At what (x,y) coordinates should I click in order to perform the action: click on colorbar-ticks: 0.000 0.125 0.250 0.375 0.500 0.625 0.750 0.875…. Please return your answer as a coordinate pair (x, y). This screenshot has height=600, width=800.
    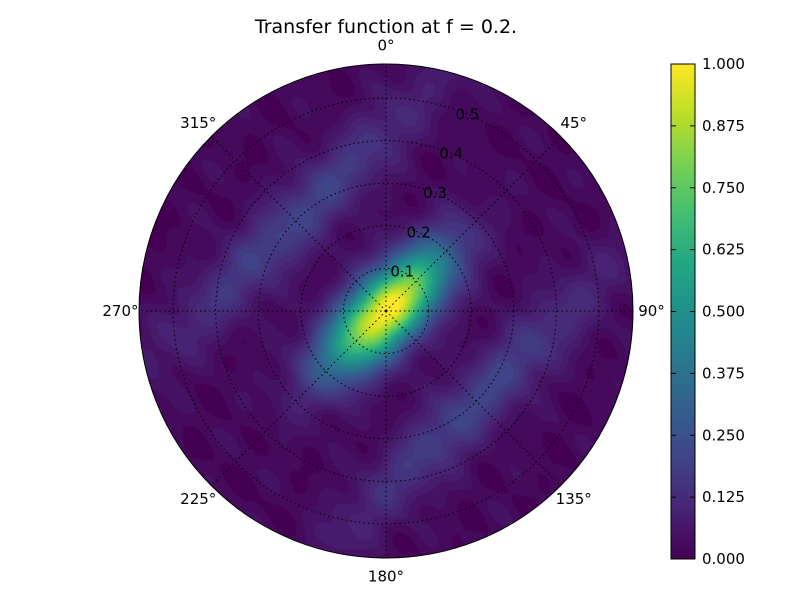
    Looking at the image, I should click on (708, 311).